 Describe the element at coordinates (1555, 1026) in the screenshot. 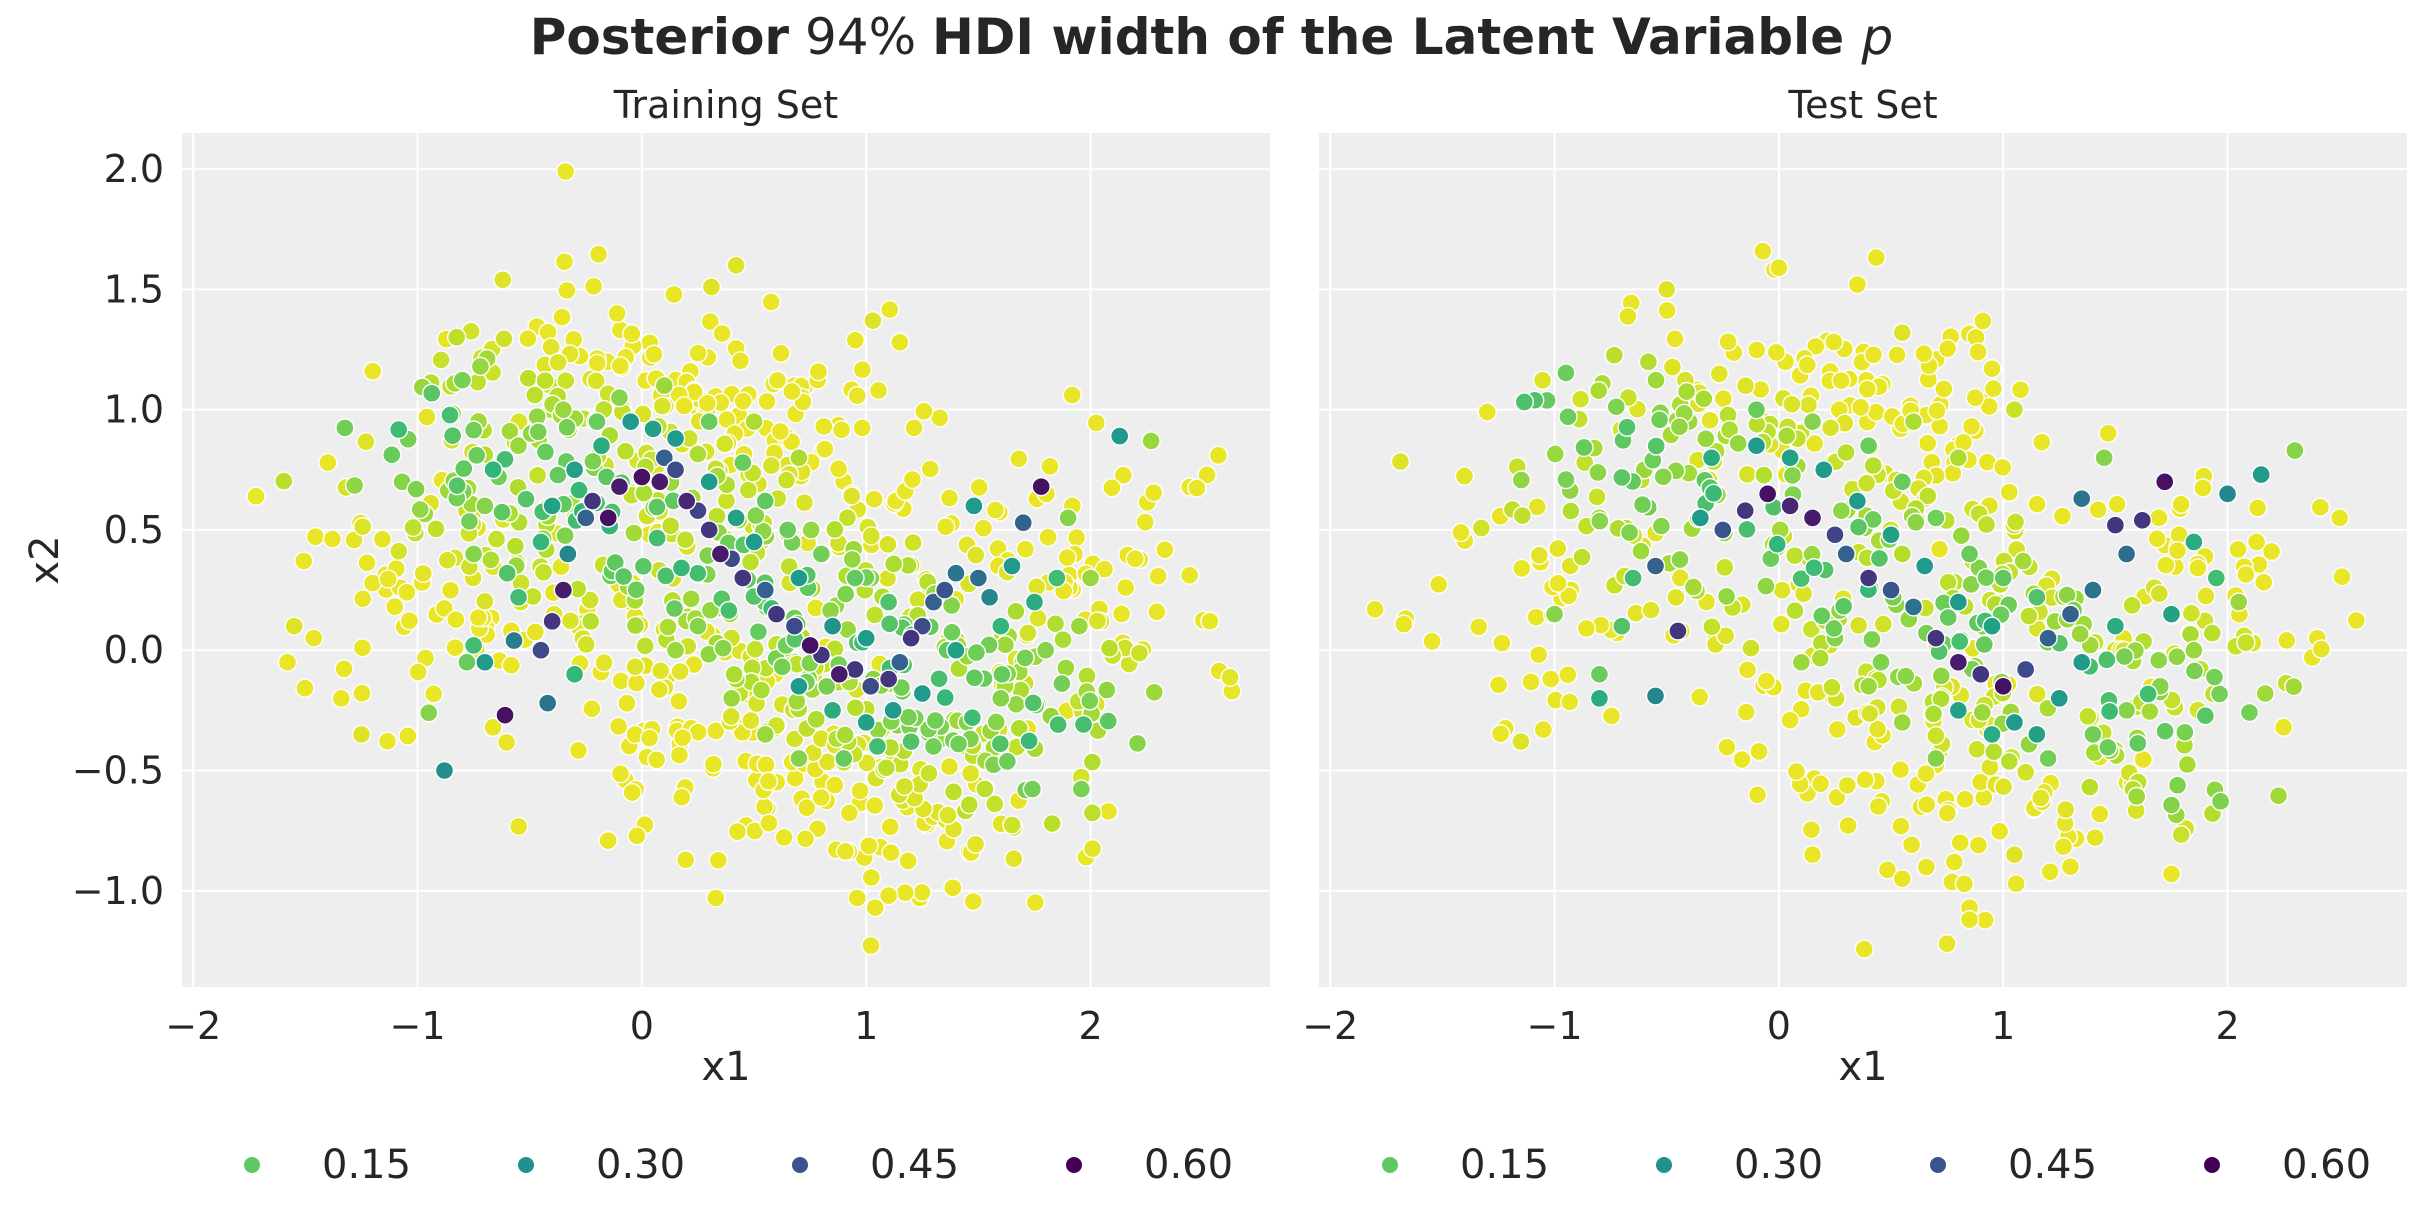

I see `x-tick-label: −1` at that location.